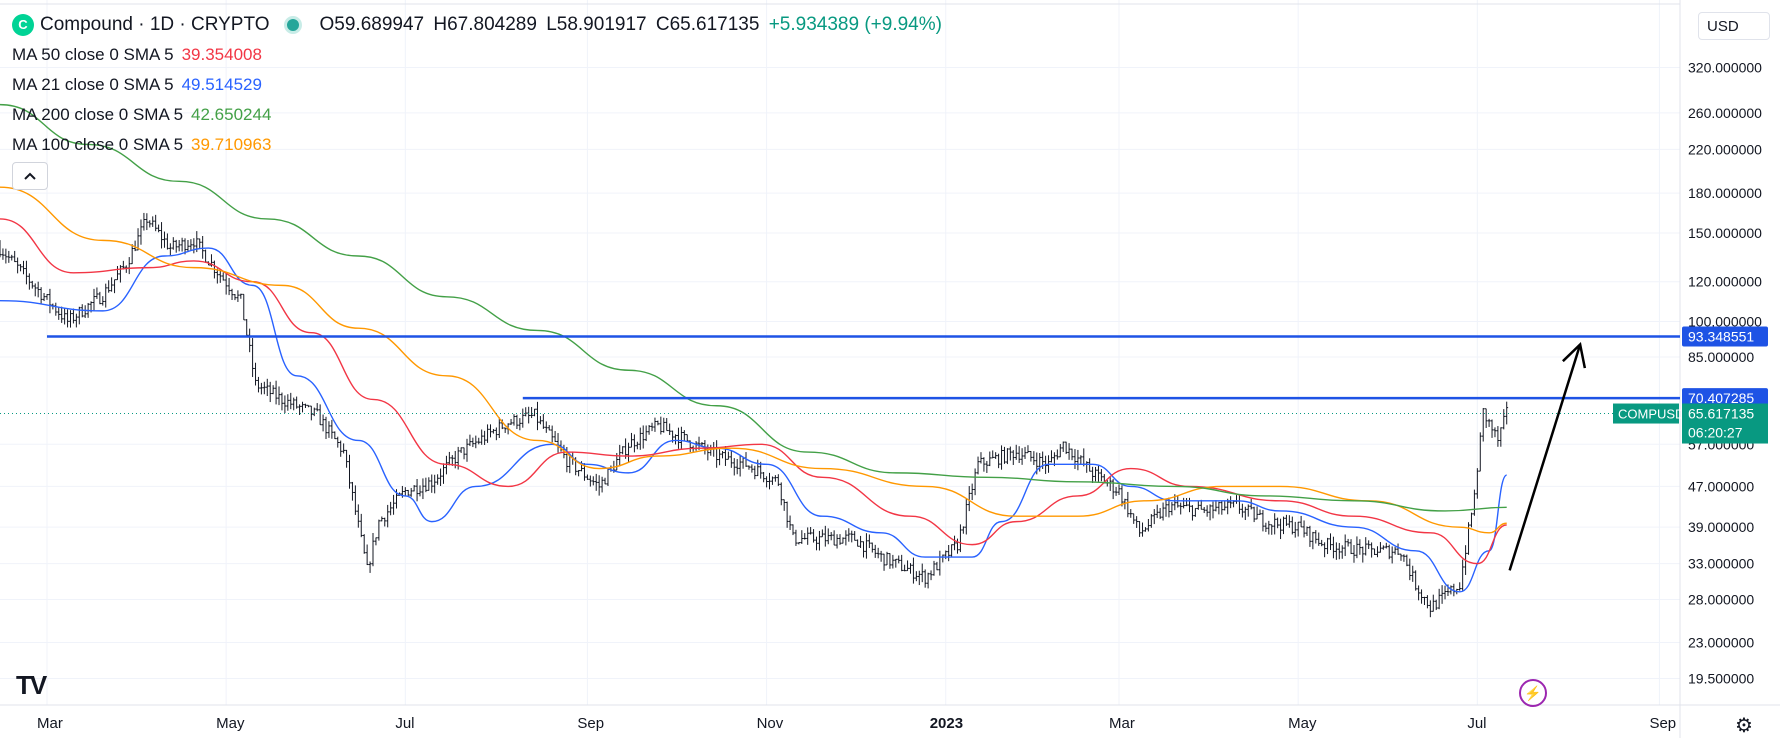 The width and height of the screenshot is (1780, 738). I want to click on symbol-badge, so click(1646, 413).